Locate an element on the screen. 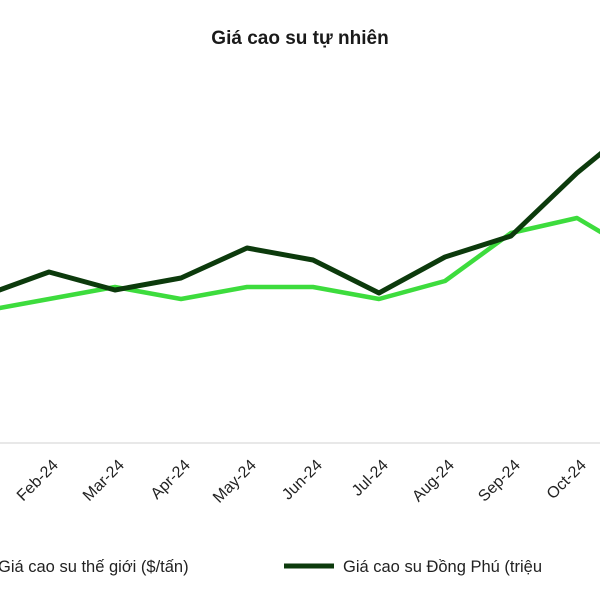 The image size is (600, 600). x-tick-label: Apr-24 is located at coordinates (171, 480).